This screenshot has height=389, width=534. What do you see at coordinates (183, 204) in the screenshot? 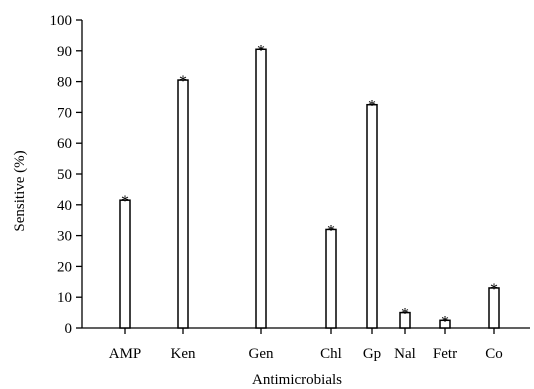
I see `bar-ken` at bounding box center [183, 204].